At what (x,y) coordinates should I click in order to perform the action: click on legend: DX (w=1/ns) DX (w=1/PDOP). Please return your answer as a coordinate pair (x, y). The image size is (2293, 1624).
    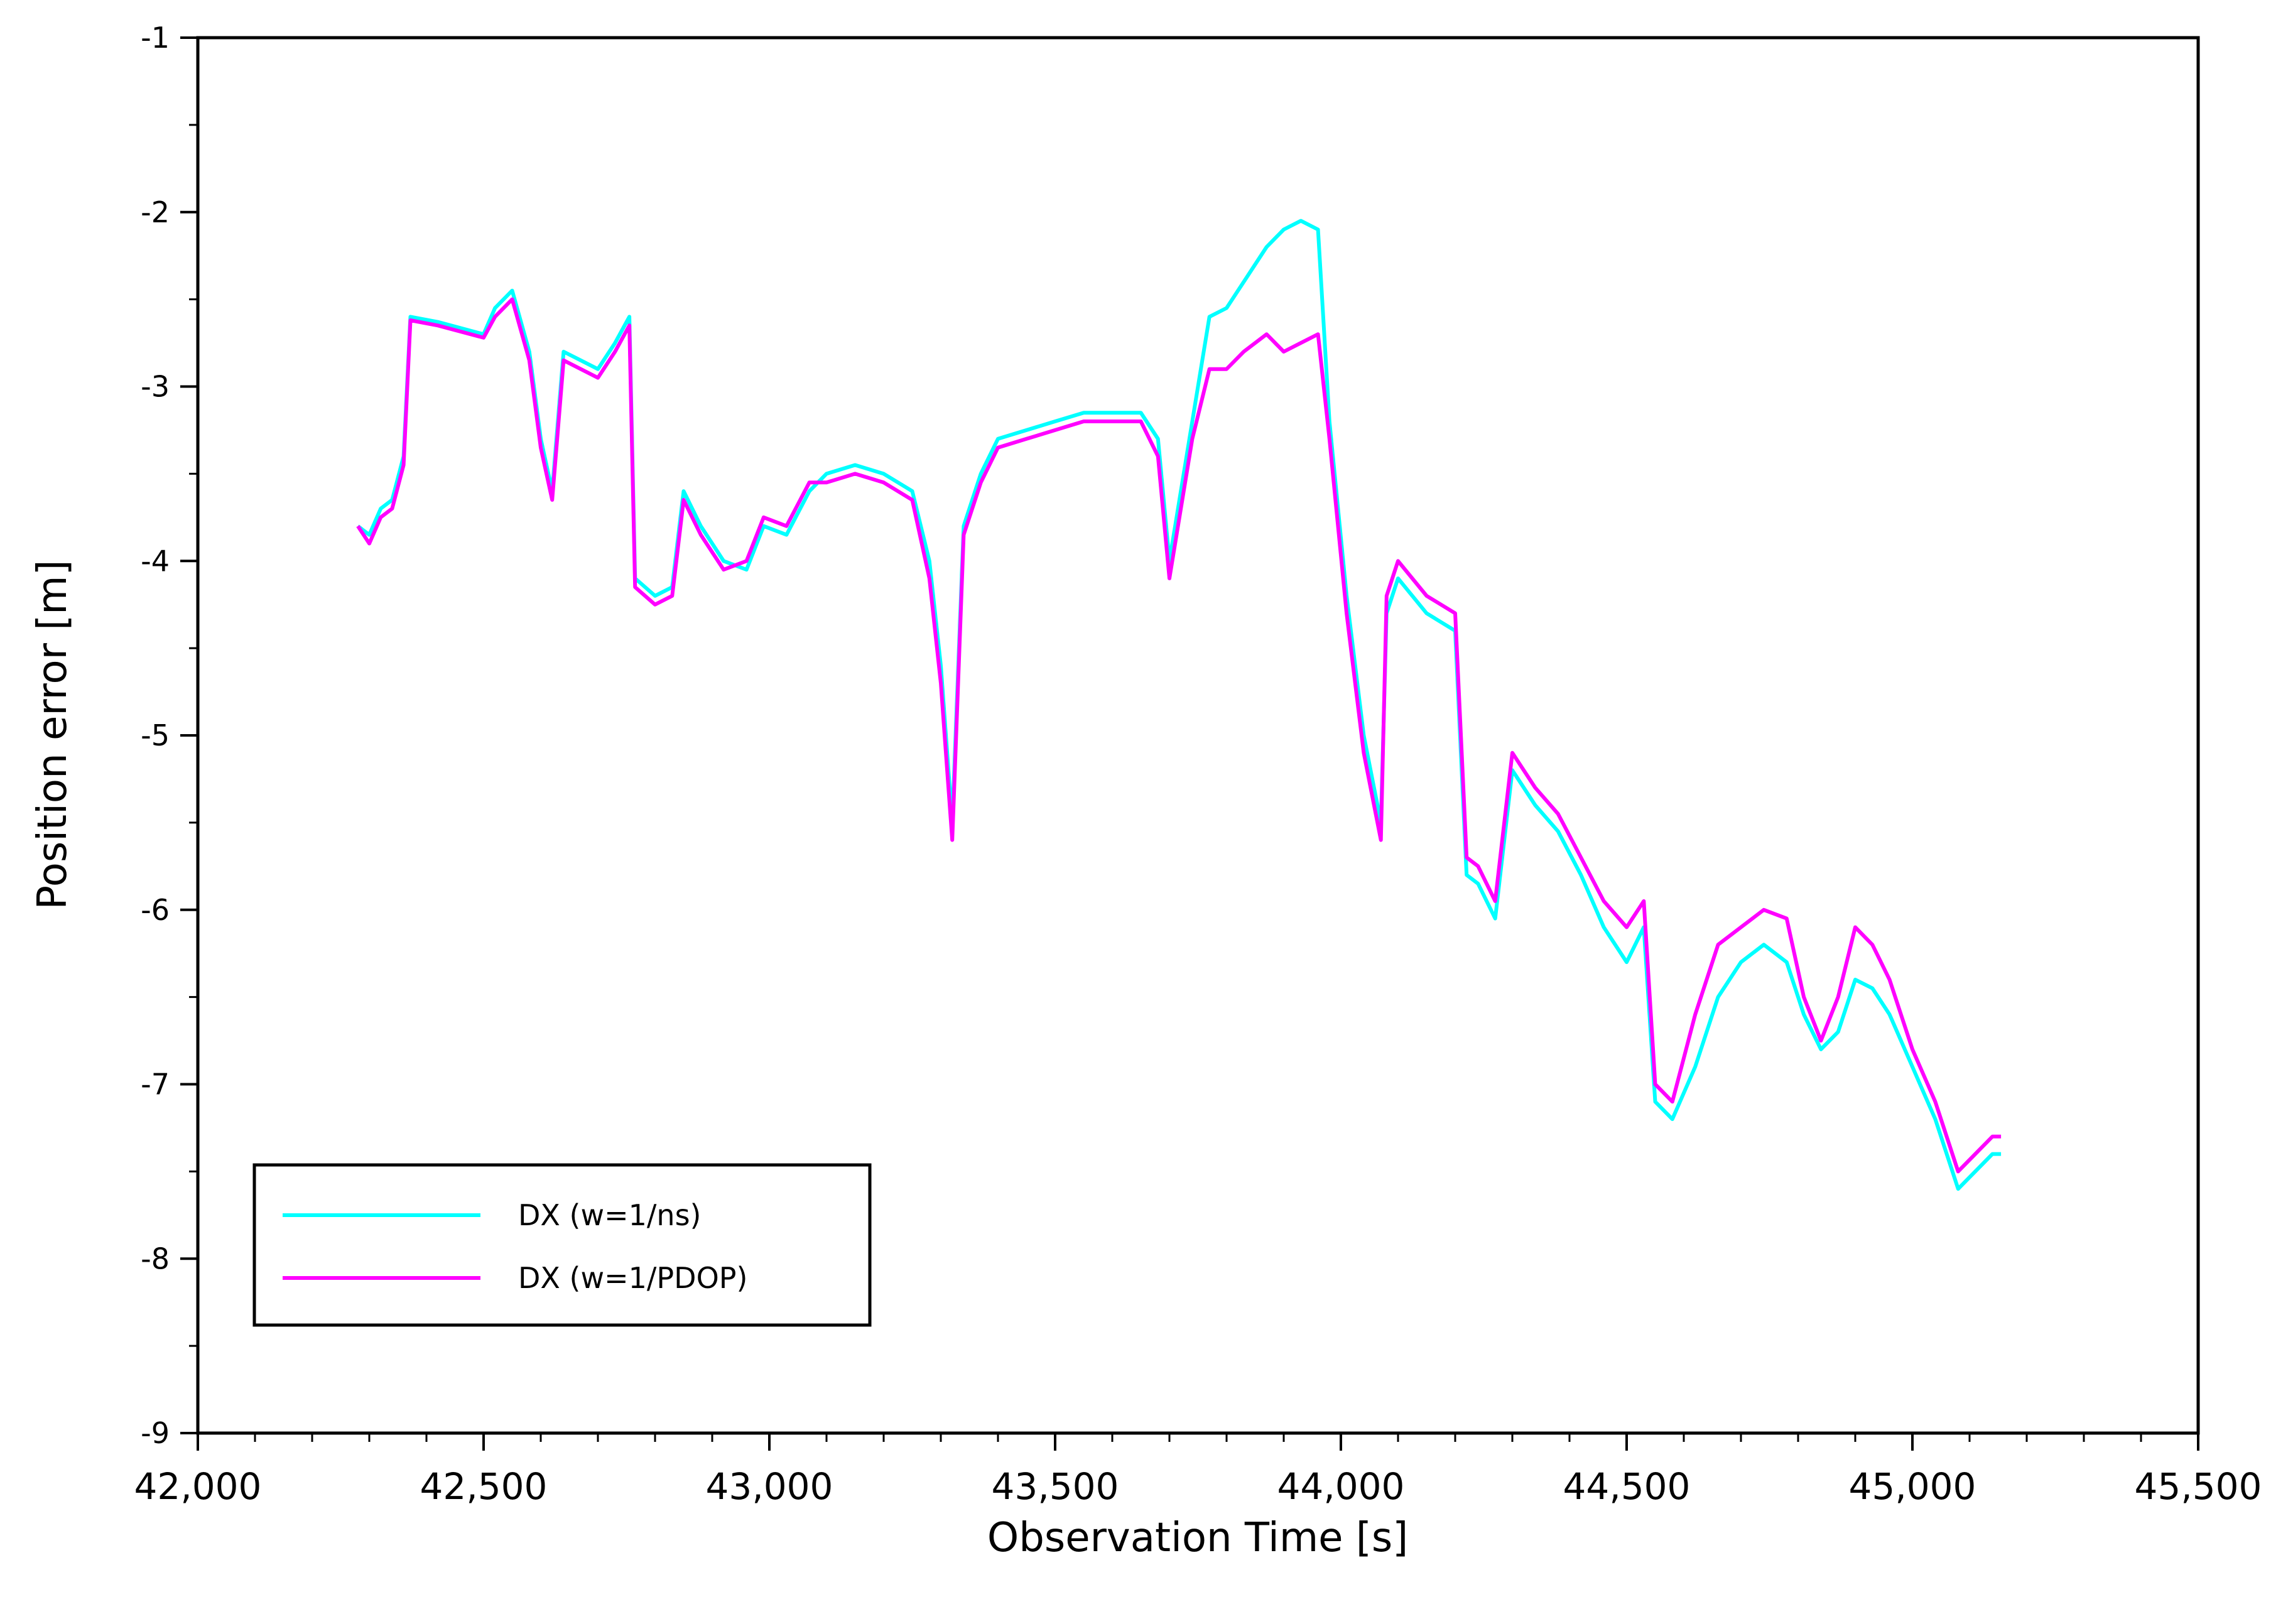
    Looking at the image, I should click on (562, 1245).